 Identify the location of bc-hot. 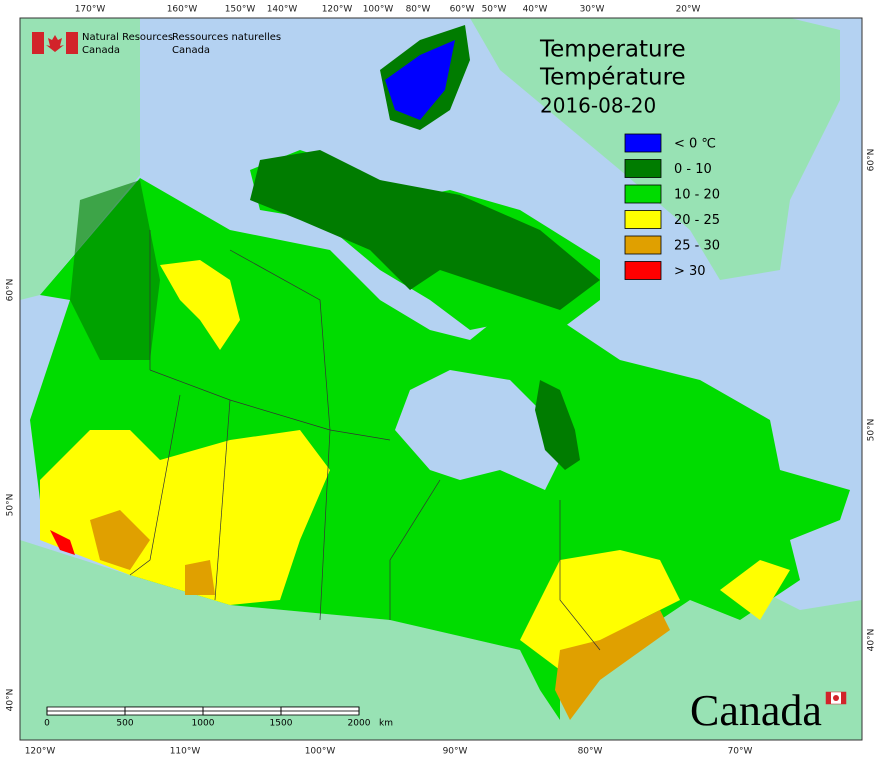
(120, 540).